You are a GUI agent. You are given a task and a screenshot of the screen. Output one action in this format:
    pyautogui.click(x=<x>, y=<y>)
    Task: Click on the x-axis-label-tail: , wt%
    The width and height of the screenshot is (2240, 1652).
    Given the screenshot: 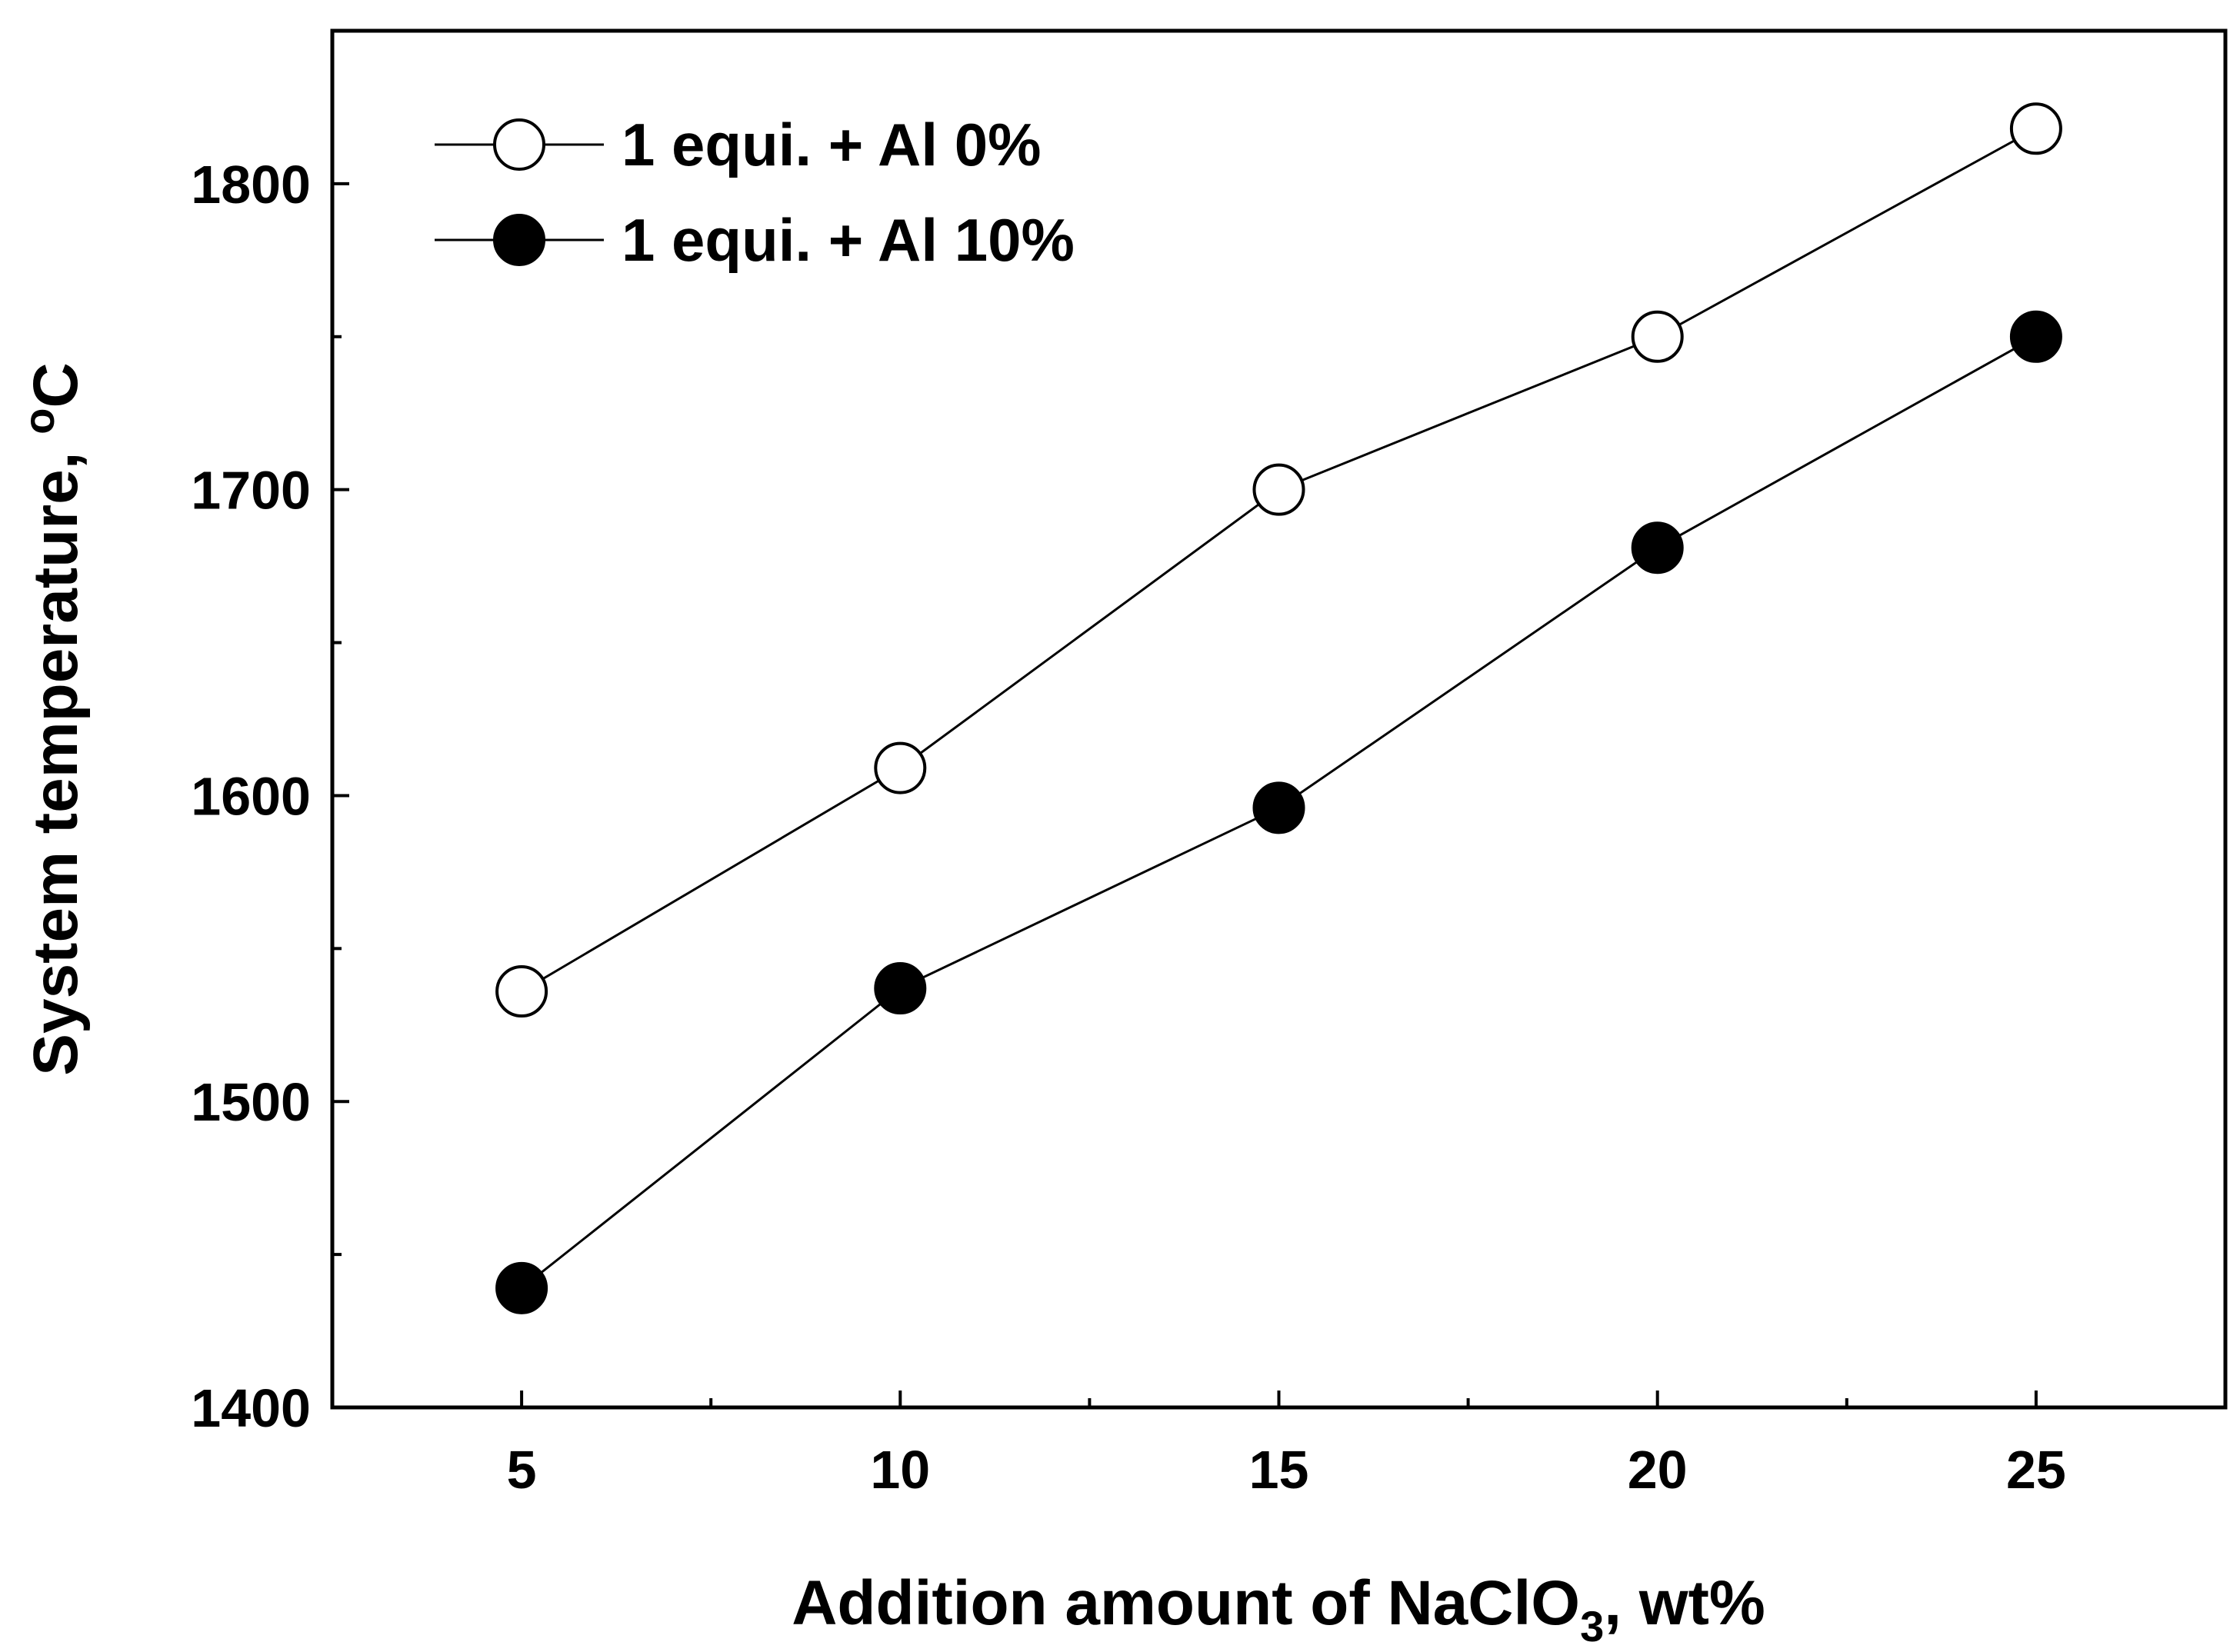 What is the action you would take?
    pyautogui.click(x=1684, y=1603)
    